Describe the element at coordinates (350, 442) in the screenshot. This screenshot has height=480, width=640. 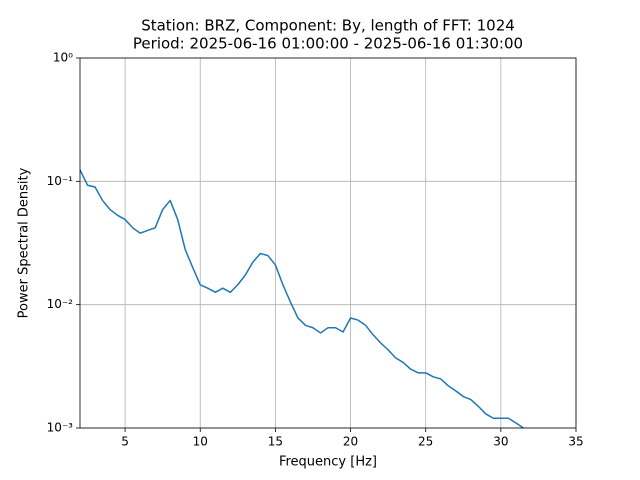
I see `x-tick-label: 20` at that location.